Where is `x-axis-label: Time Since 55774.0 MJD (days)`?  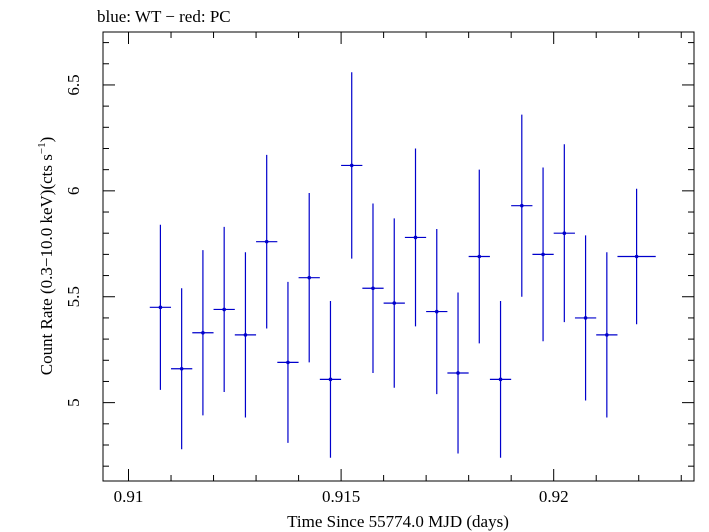 x-axis-label: Time Since 55774.0 MJD (days) is located at coordinates (398, 521).